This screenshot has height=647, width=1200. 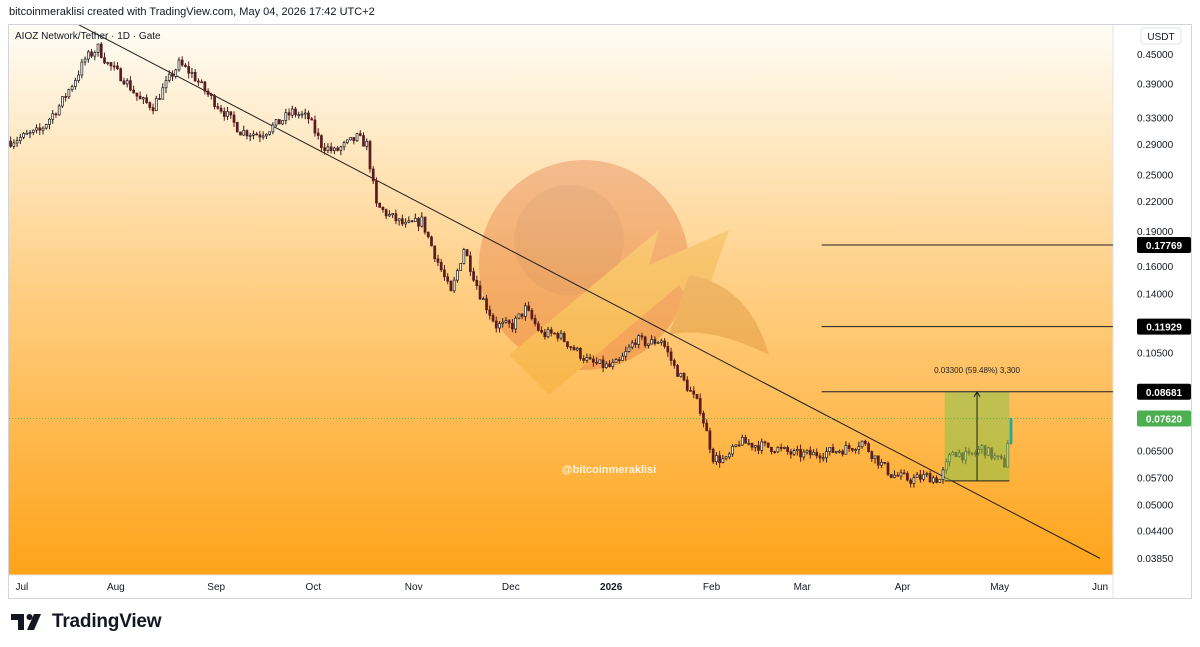 I want to click on level-price-tag, so click(x=1164, y=326).